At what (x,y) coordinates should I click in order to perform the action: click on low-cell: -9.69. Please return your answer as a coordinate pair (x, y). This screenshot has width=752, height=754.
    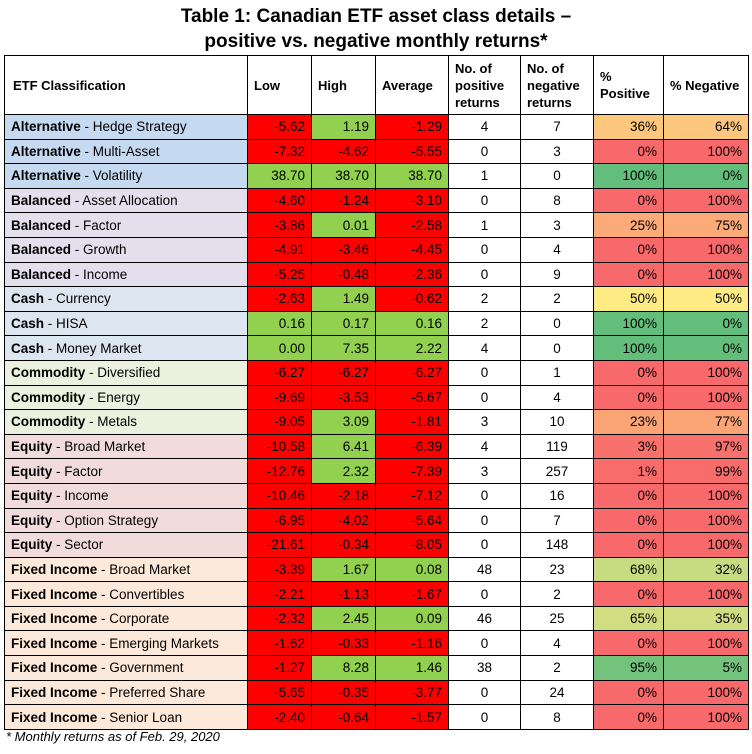
    Looking at the image, I should click on (279, 397).